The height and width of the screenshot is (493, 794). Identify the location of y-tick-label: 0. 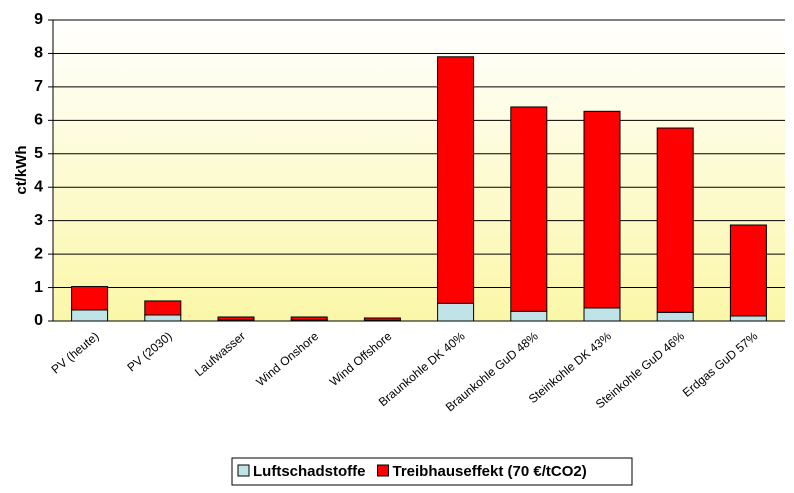
(38, 320).